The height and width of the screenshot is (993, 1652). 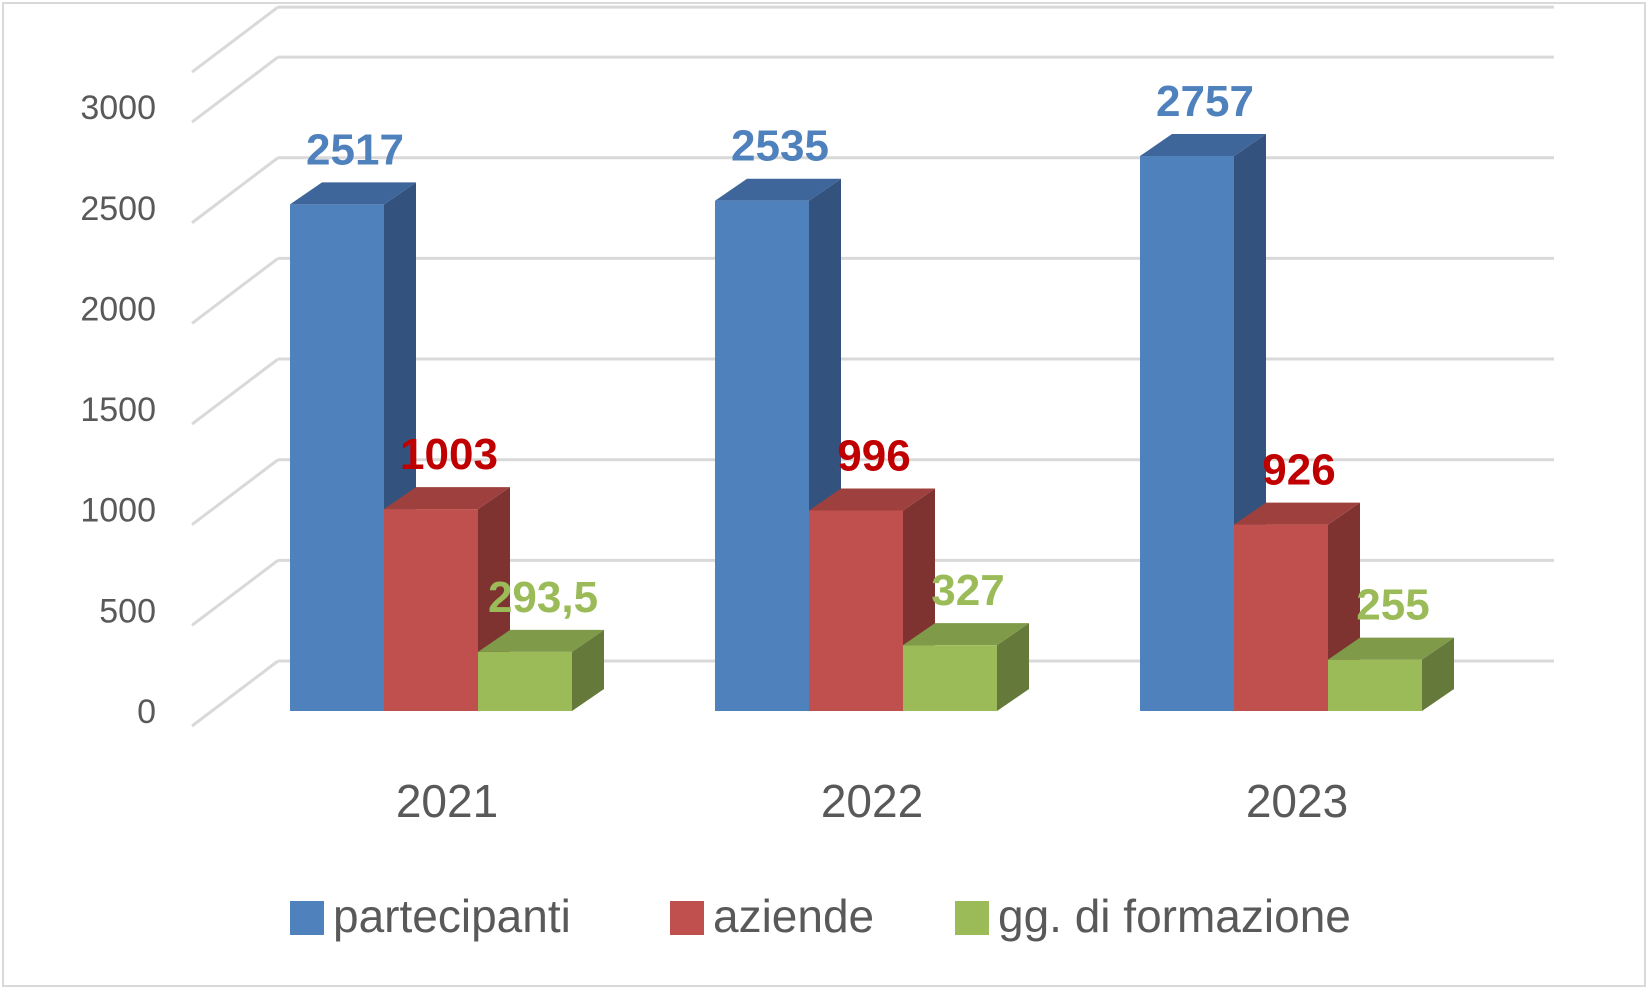 I want to click on data-label: 2517, so click(x=355, y=149).